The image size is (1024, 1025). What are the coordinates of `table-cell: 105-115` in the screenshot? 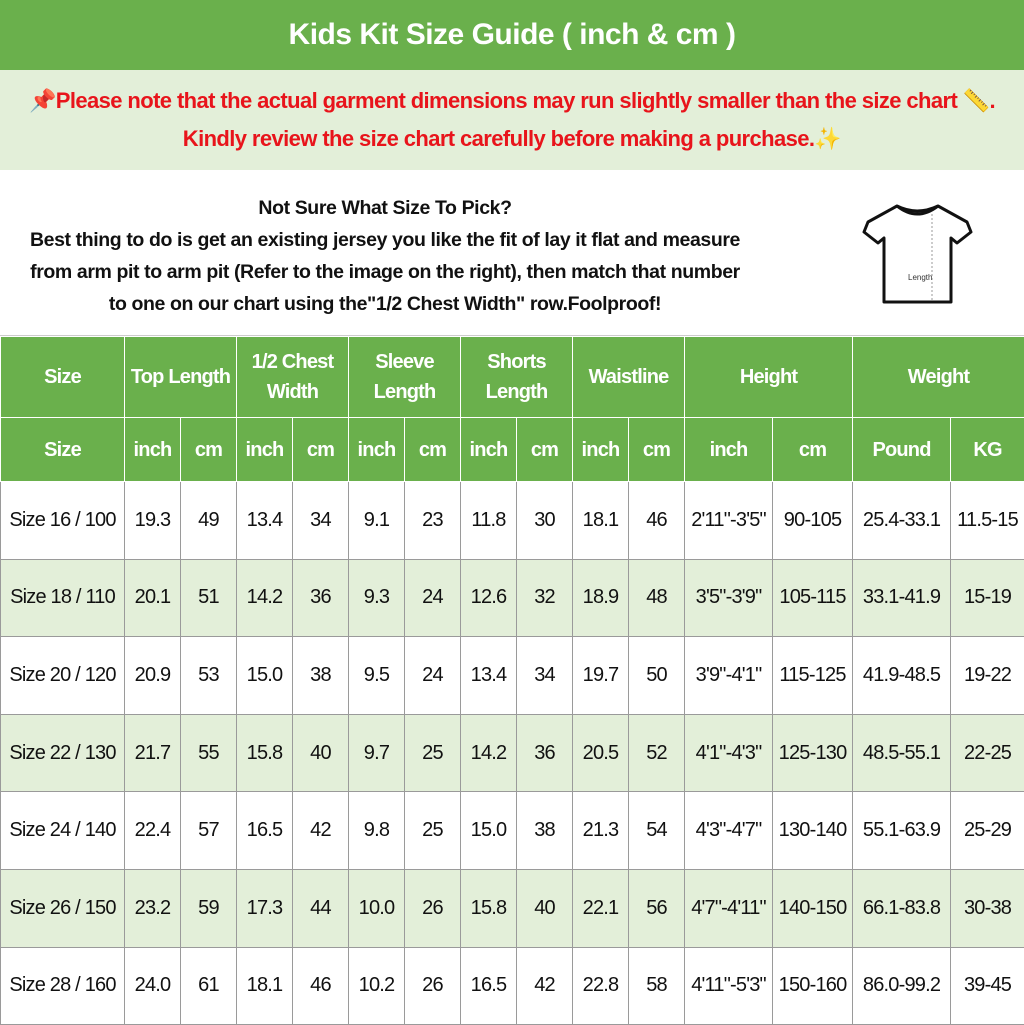 It's located at (813, 598).